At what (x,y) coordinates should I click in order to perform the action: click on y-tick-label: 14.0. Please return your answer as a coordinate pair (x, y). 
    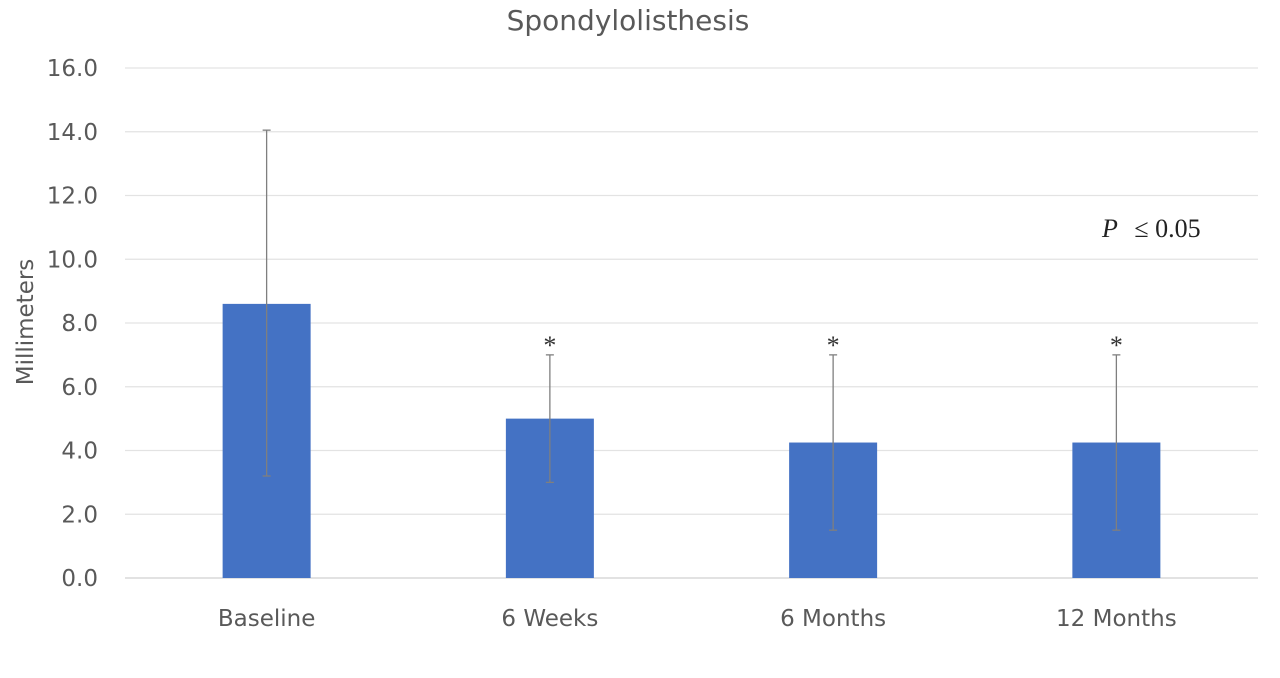
    Looking at the image, I should click on (72, 133).